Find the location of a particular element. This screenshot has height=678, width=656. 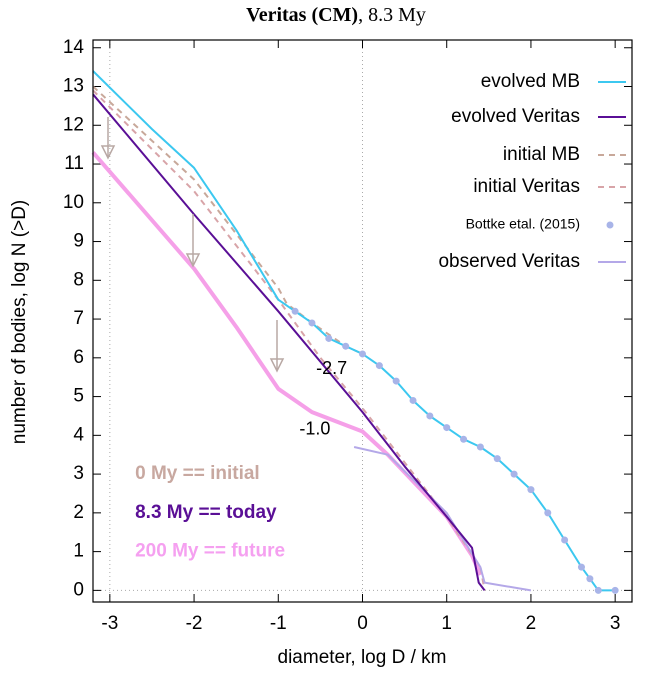

y-tick-label: 12 is located at coordinates (73, 124).